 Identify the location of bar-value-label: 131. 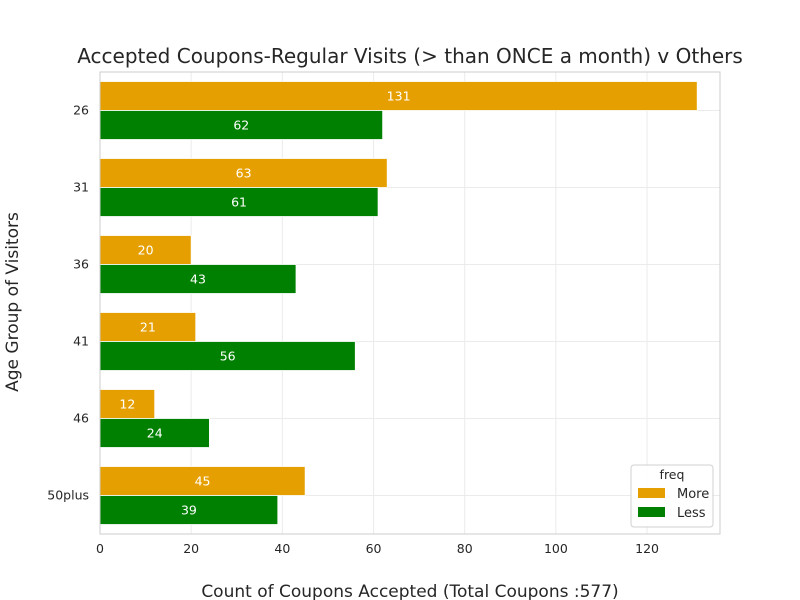
(399, 96).